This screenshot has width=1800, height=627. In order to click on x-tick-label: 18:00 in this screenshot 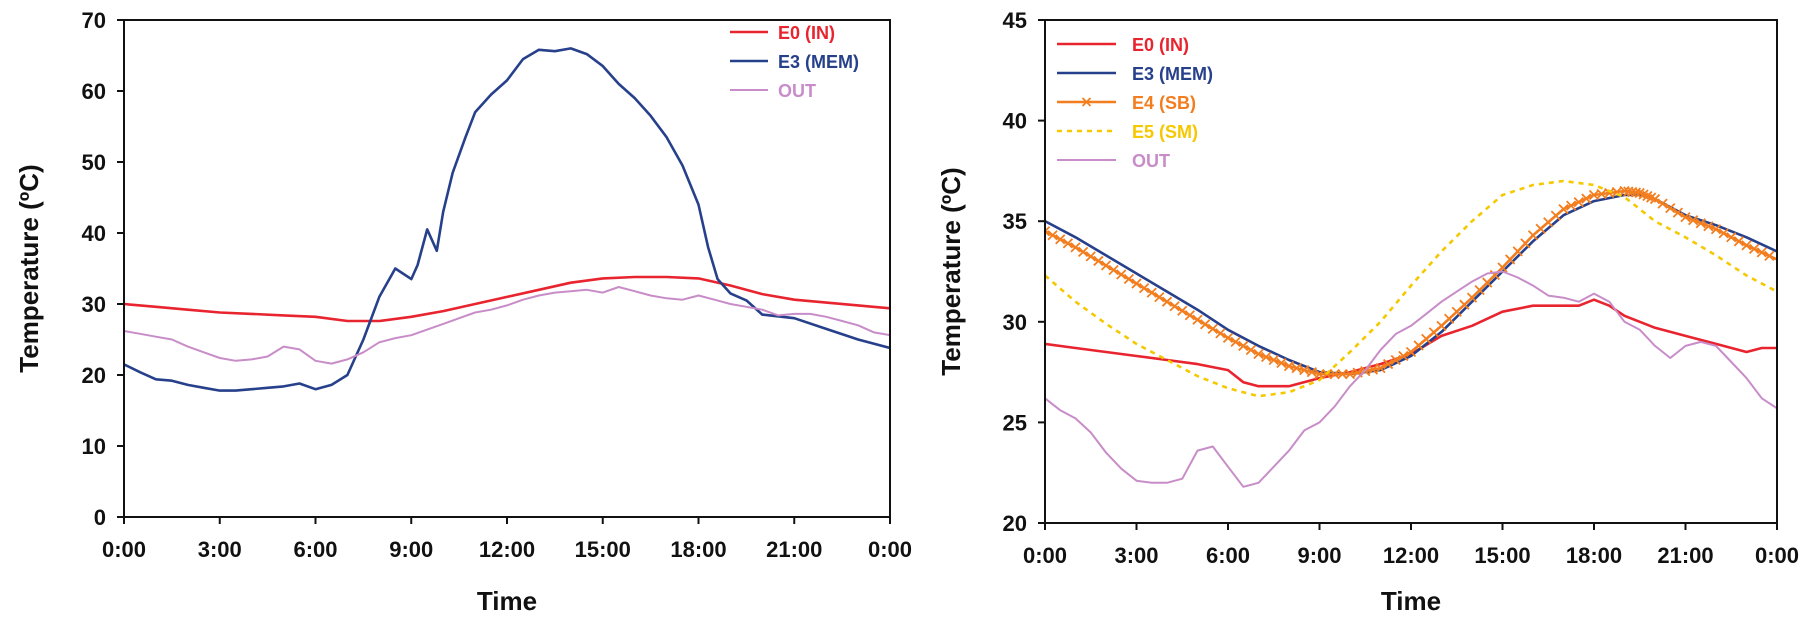, I will do `click(698, 549)`.